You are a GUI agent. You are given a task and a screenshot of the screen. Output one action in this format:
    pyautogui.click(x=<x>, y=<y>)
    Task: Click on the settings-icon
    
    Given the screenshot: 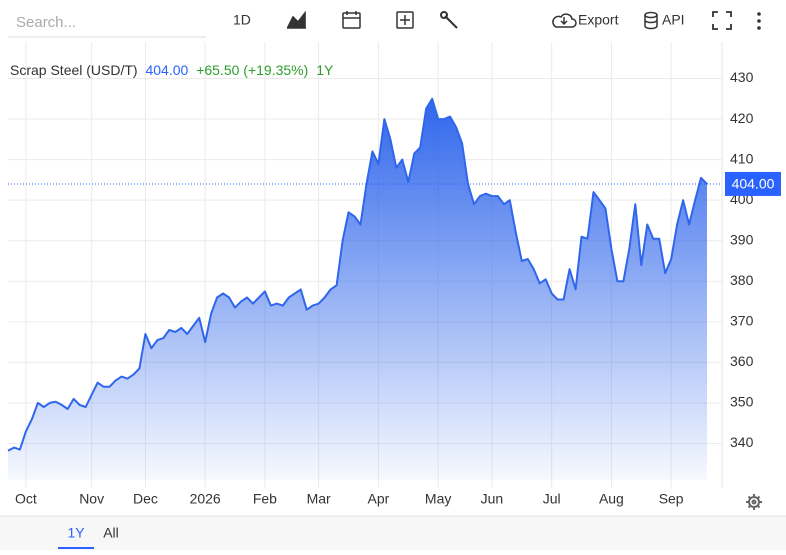 What is the action you would take?
    pyautogui.click(x=754, y=502)
    